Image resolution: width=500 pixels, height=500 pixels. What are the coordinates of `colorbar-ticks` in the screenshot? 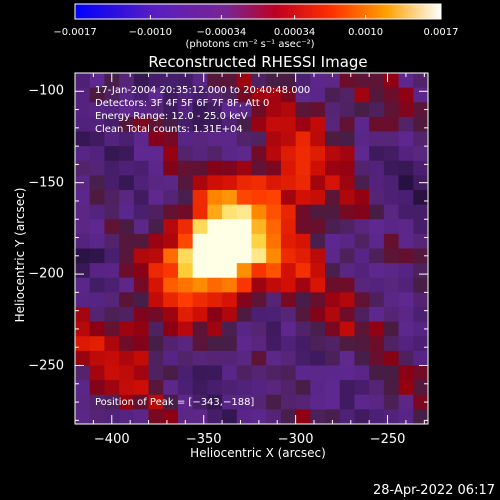 It's located at (258, 17).